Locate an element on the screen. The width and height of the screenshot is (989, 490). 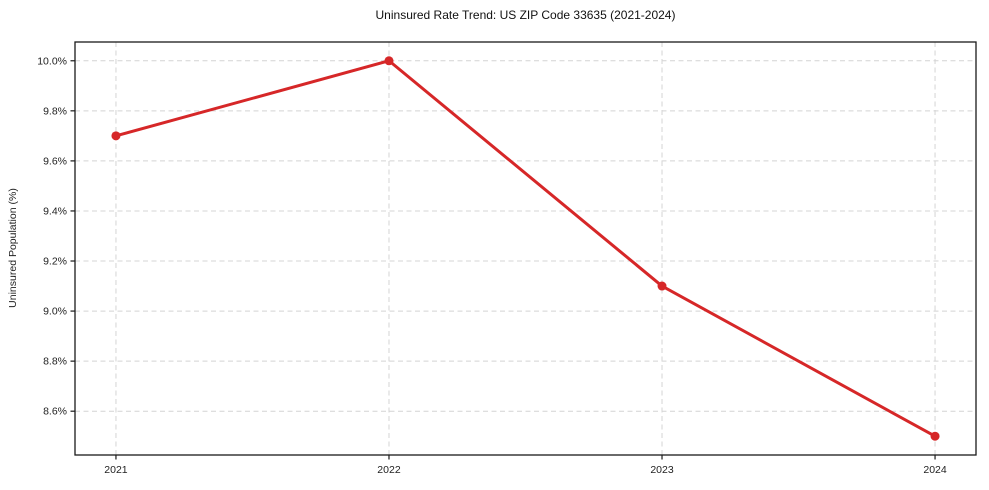
y-tick-label: 8.6% is located at coordinates (55, 412).